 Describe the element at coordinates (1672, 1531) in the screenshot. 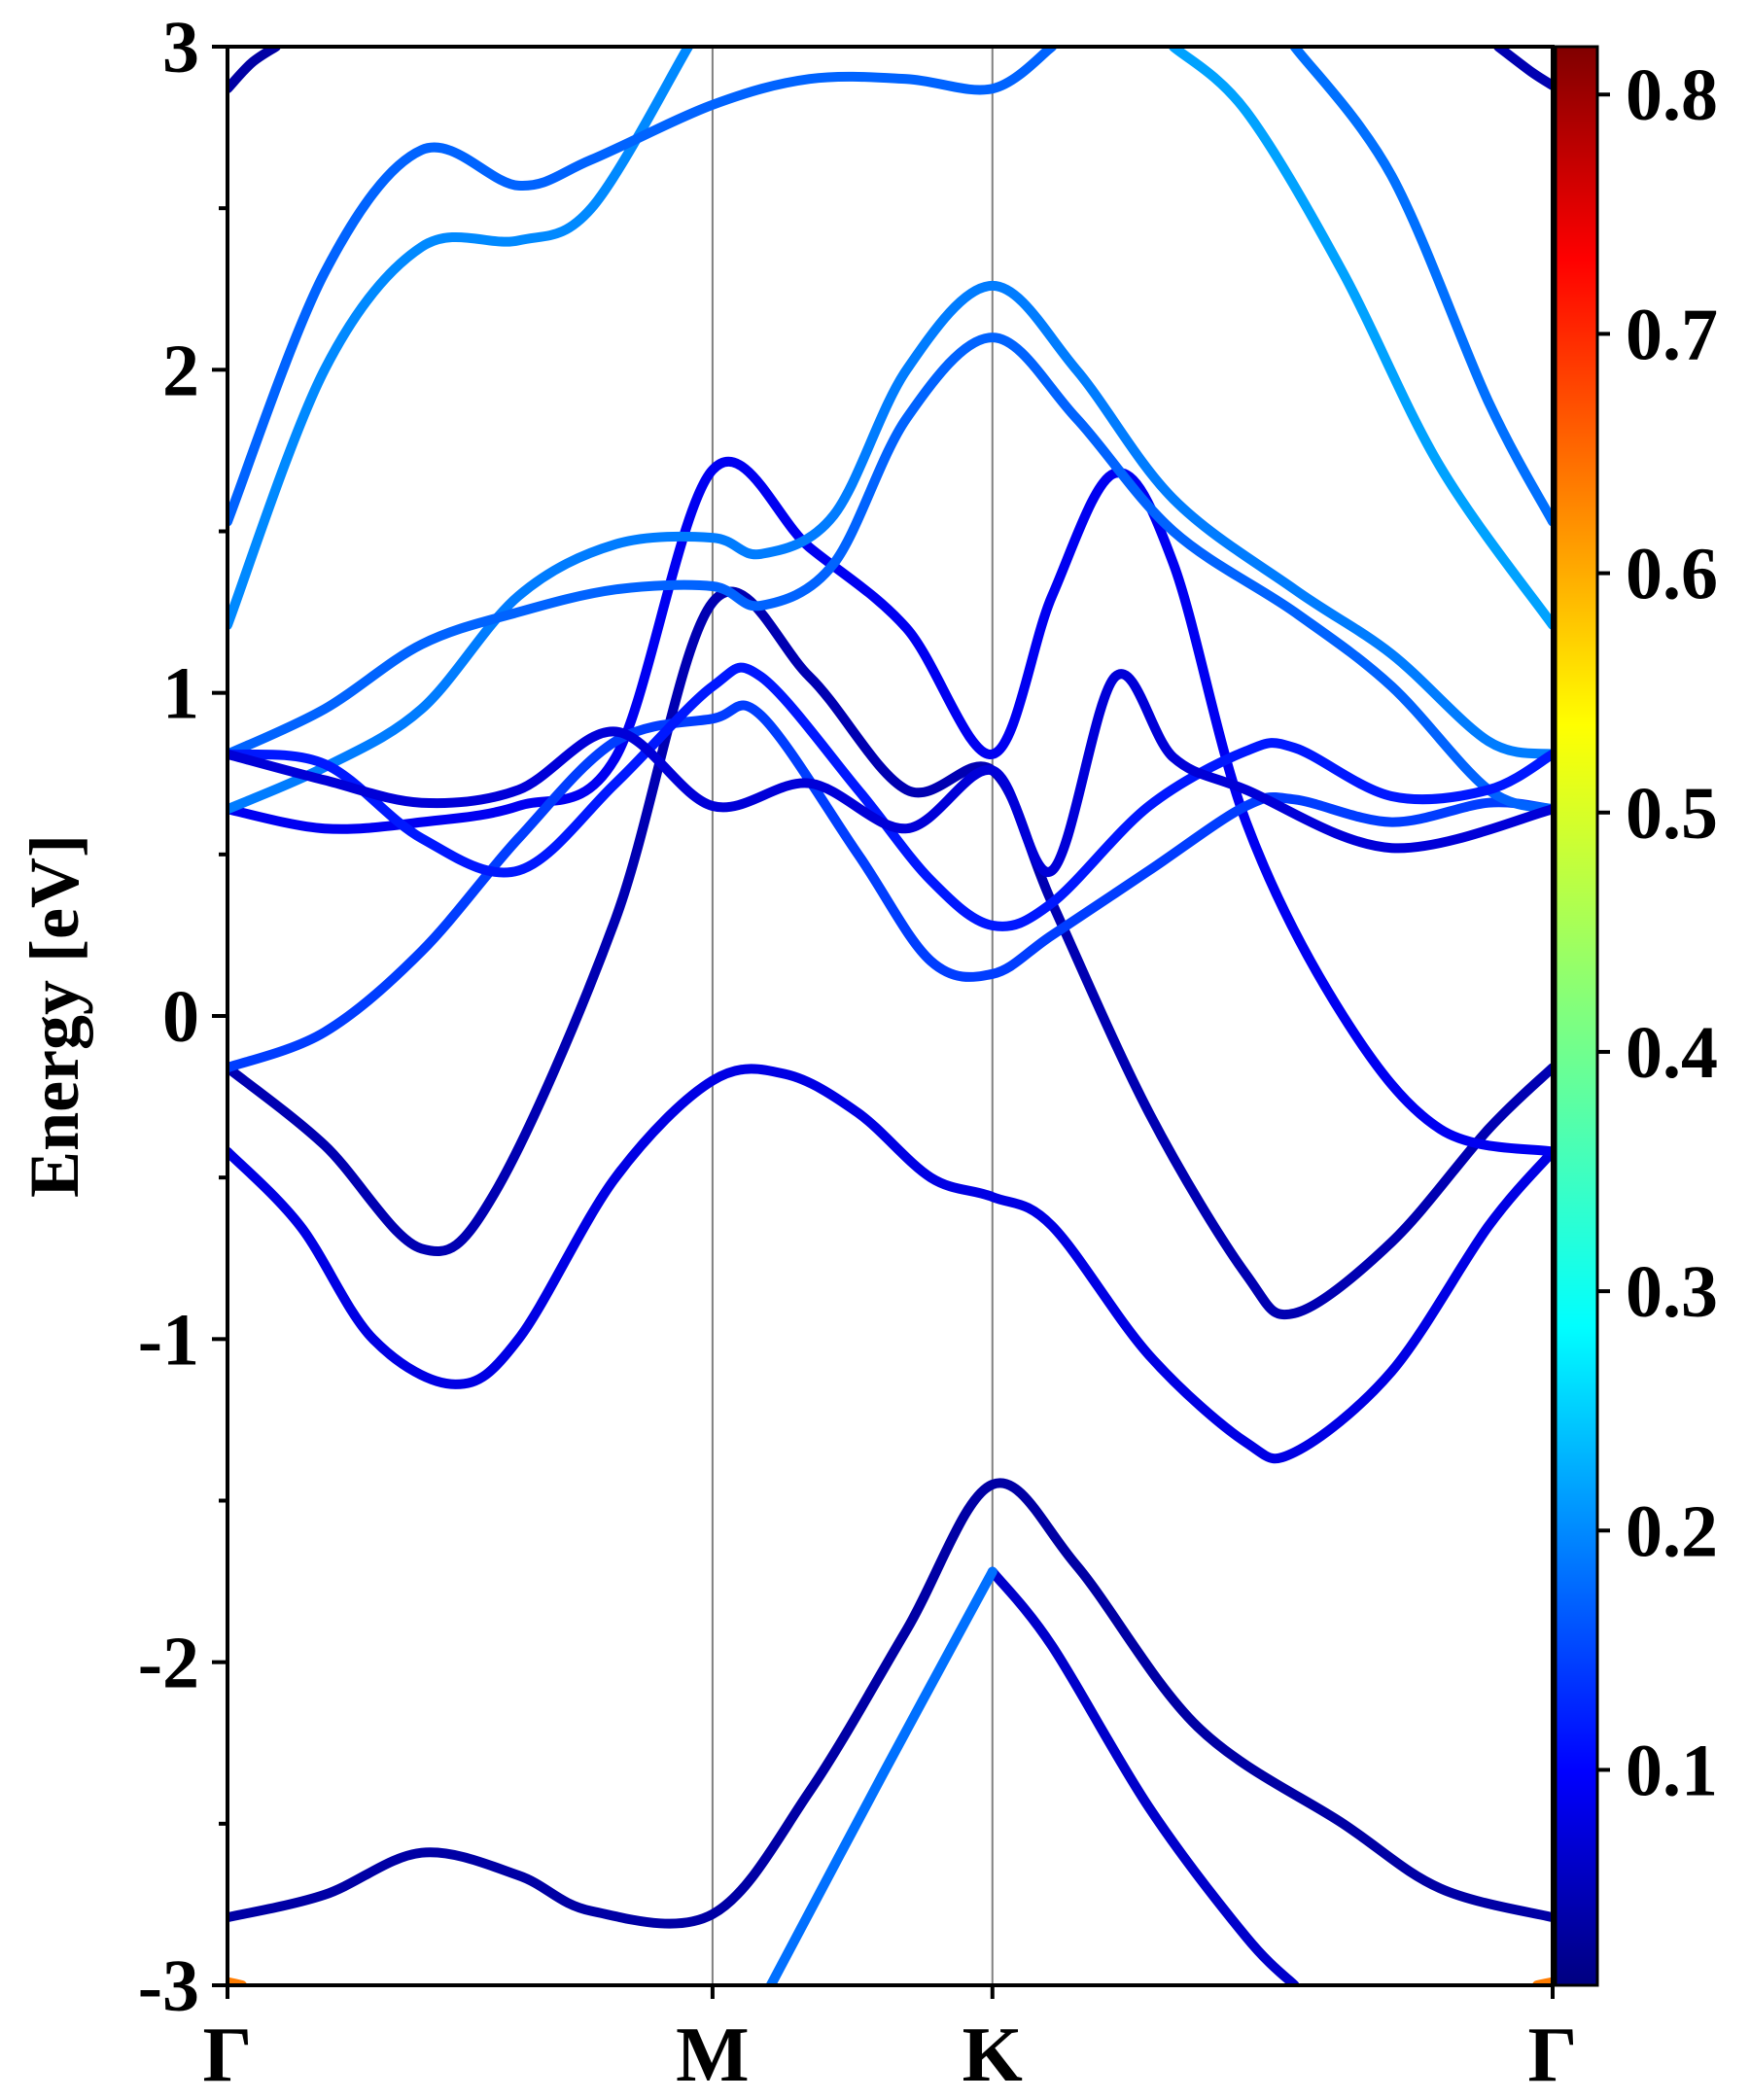

I see `colorbar-tick-label: 0.2` at that location.